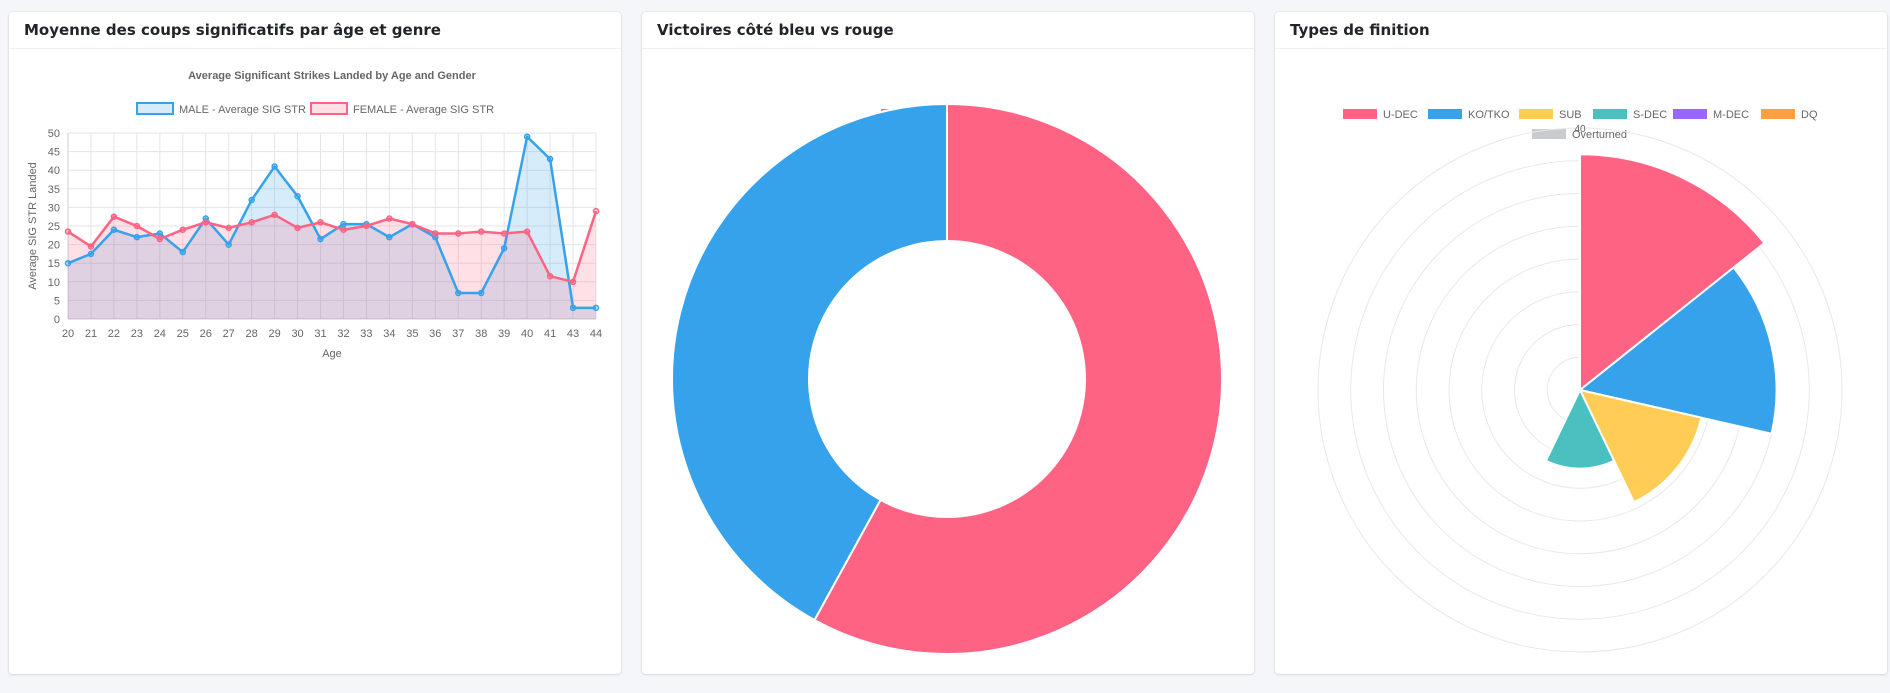  I want to click on y-tick-label: 45, so click(54, 153).